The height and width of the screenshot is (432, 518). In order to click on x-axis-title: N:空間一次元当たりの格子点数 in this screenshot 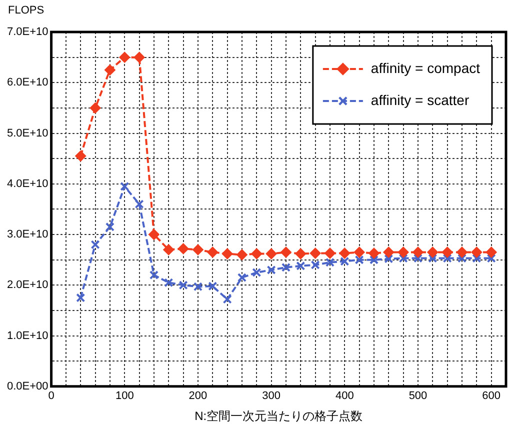, I will do `click(278, 416)`.